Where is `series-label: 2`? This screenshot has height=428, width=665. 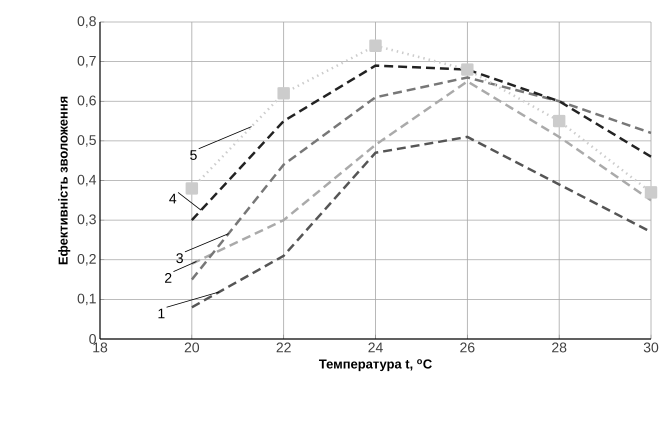 series-label: 2 is located at coordinates (168, 278).